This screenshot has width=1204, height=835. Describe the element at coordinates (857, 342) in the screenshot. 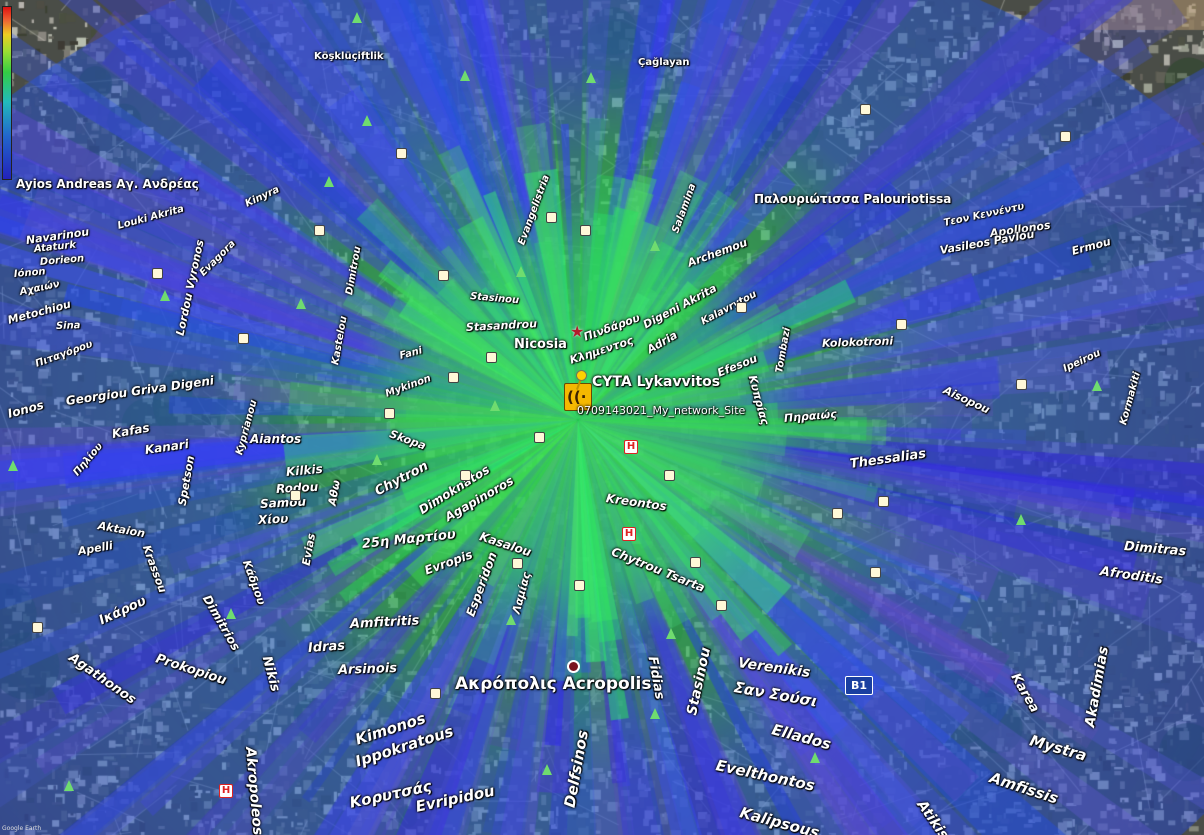

I see `street-label: Kolokotroni` at that location.